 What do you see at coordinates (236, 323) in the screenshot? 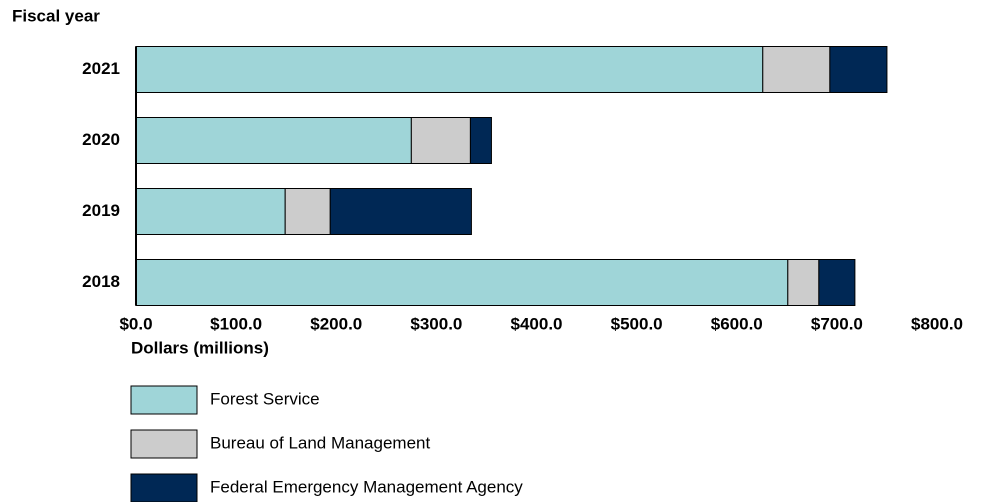
I see `x-tick-label: $100.0` at bounding box center [236, 323].